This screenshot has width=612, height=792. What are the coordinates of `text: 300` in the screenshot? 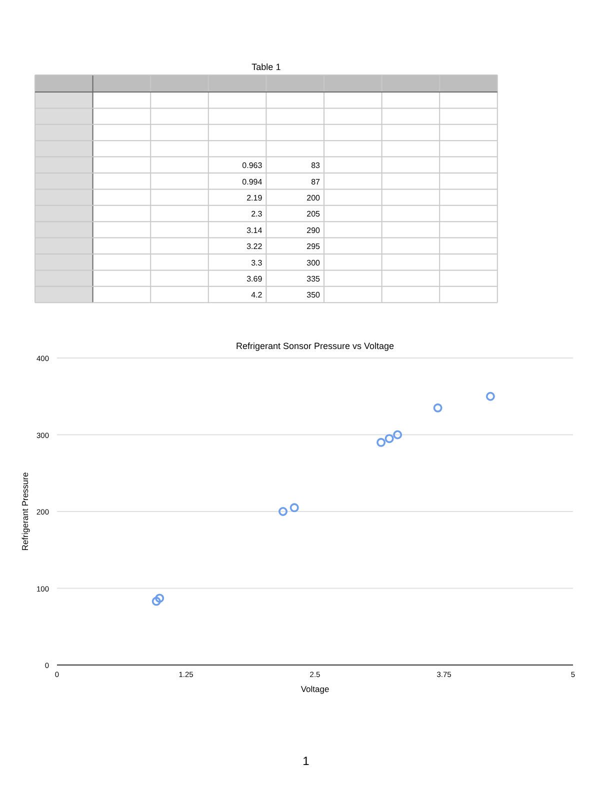 It's located at (313, 263).